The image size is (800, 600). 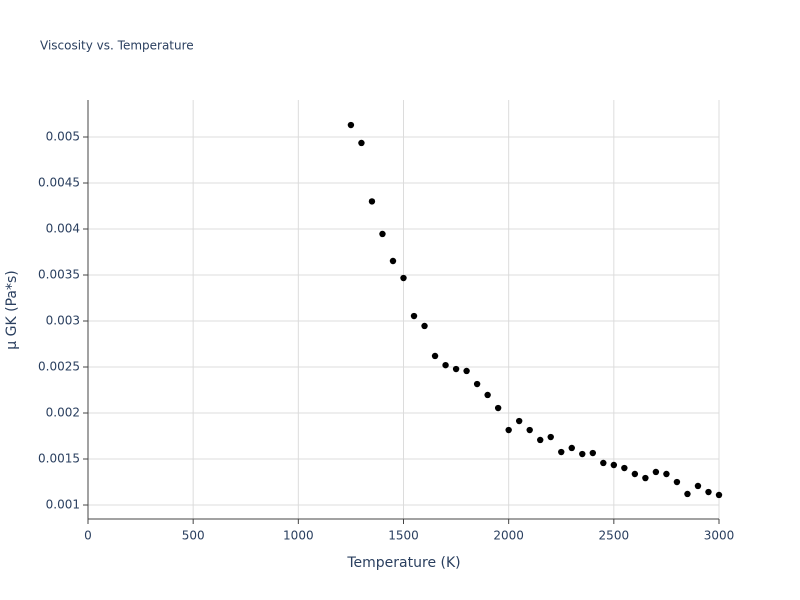 I want to click on y-tick-label: 0.0015, so click(x=59, y=459).